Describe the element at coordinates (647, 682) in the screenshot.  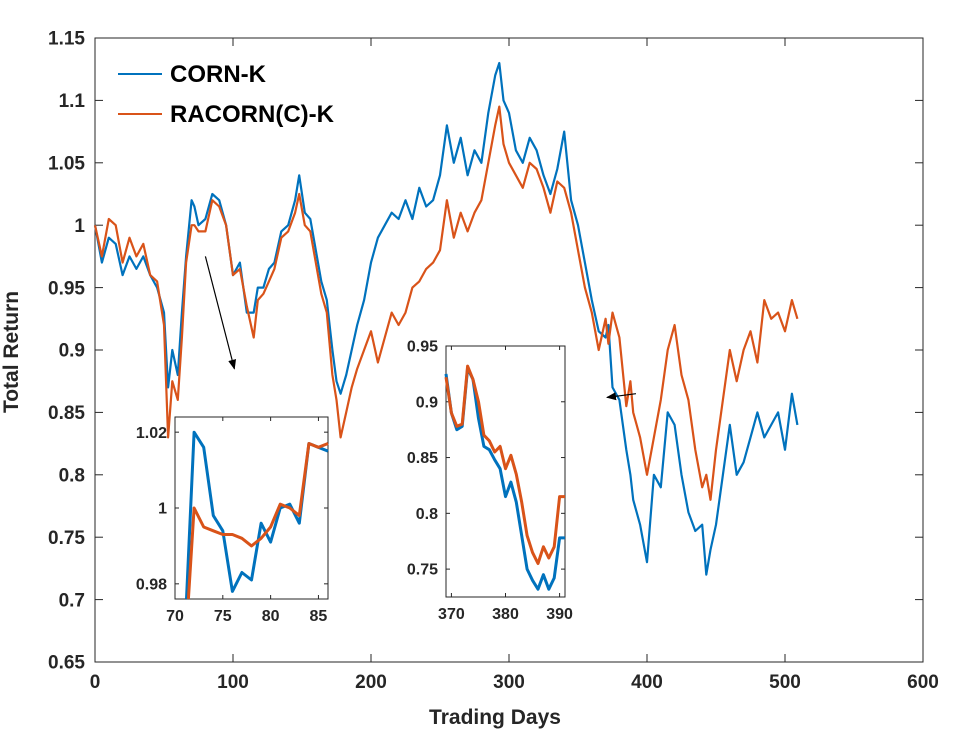
I see `main-x-tick-label: 400` at that location.